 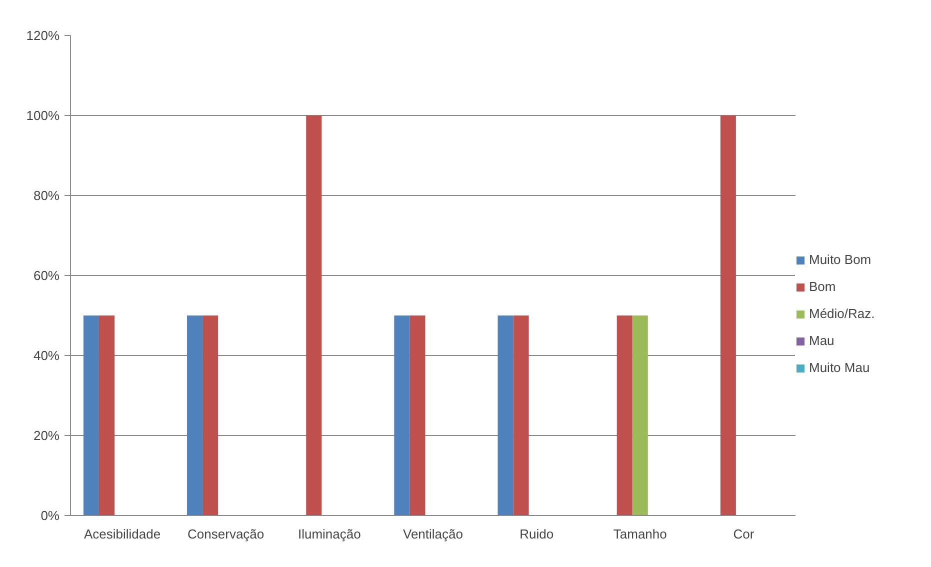 What do you see at coordinates (46, 195) in the screenshot?
I see `y-tick-label: 80%` at bounding box center [46, 195].